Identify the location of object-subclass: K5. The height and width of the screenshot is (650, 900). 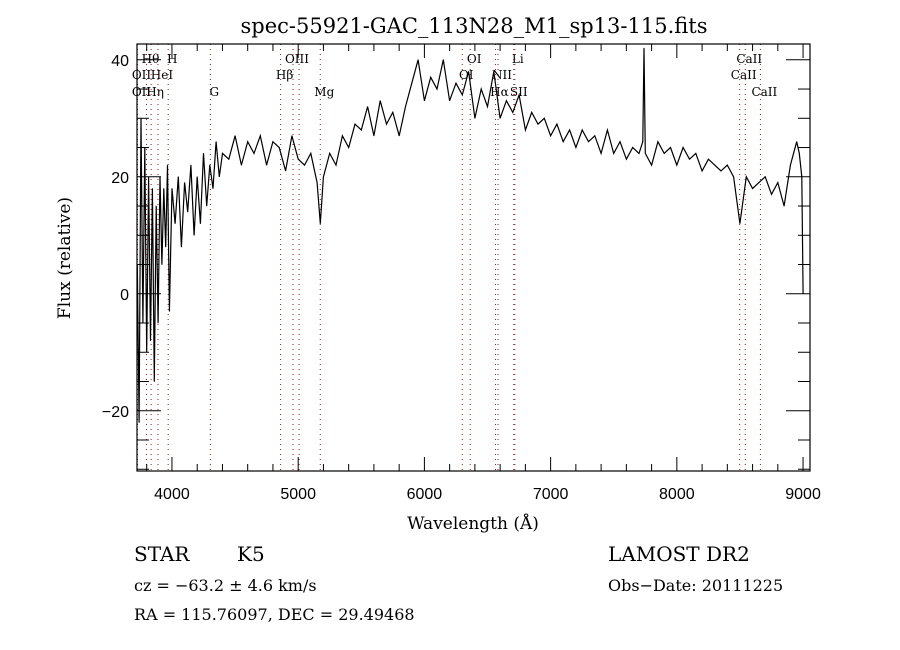
(251, 554).